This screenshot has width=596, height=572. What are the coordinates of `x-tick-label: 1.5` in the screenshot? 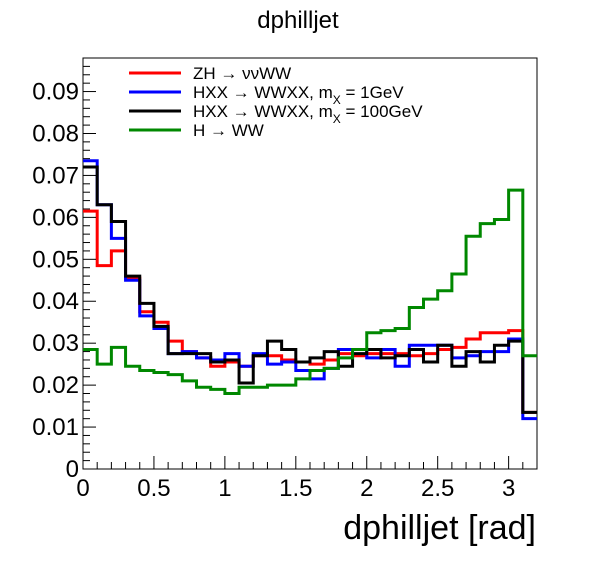 It's located at (295, 488).